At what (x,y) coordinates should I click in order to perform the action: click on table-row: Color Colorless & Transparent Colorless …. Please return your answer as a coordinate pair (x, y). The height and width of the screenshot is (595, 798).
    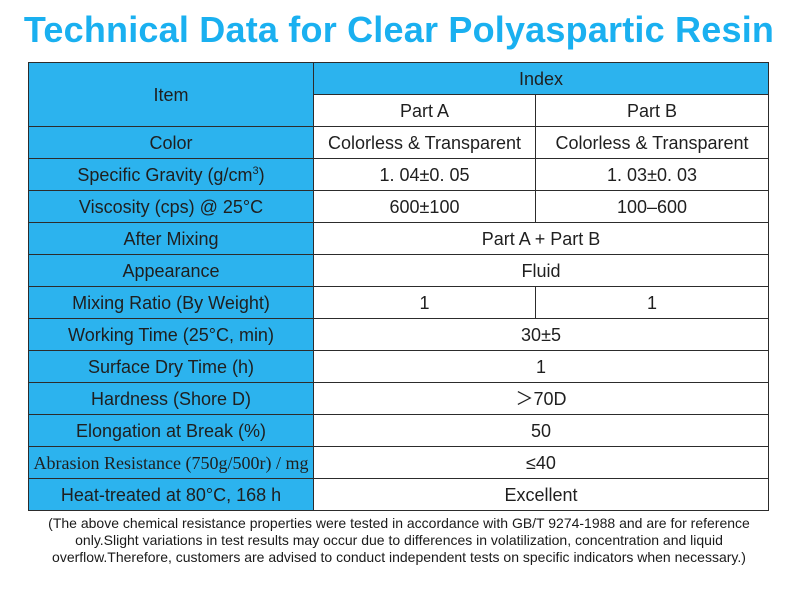
    Looking at the image, I should click on (399, 142).